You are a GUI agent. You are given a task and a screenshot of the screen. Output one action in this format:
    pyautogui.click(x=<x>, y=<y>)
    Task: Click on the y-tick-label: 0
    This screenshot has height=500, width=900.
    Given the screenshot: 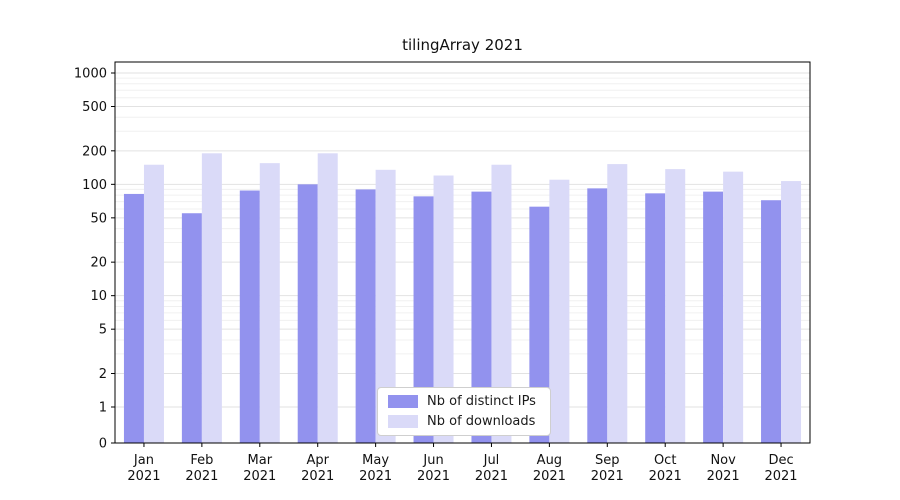 What is the action you would take?
    pyautogui.click(x=103, y=444)
    